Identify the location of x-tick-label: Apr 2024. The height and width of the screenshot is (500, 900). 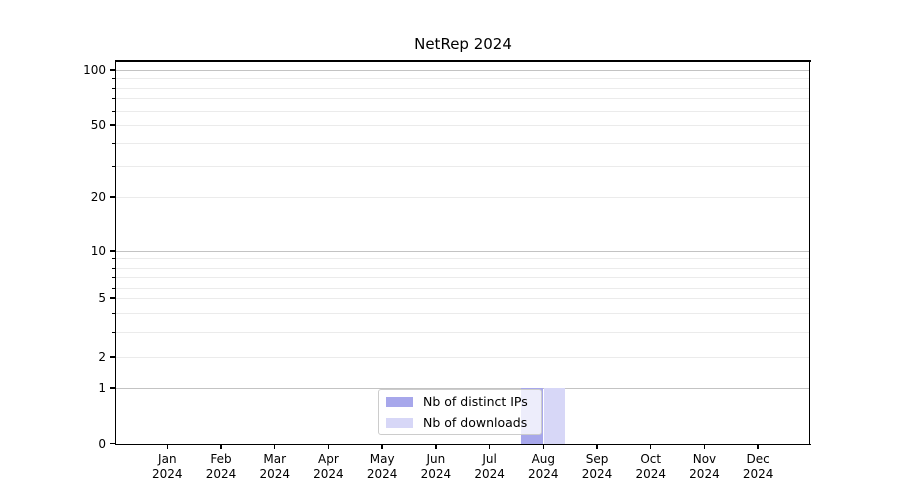
(328, 467).